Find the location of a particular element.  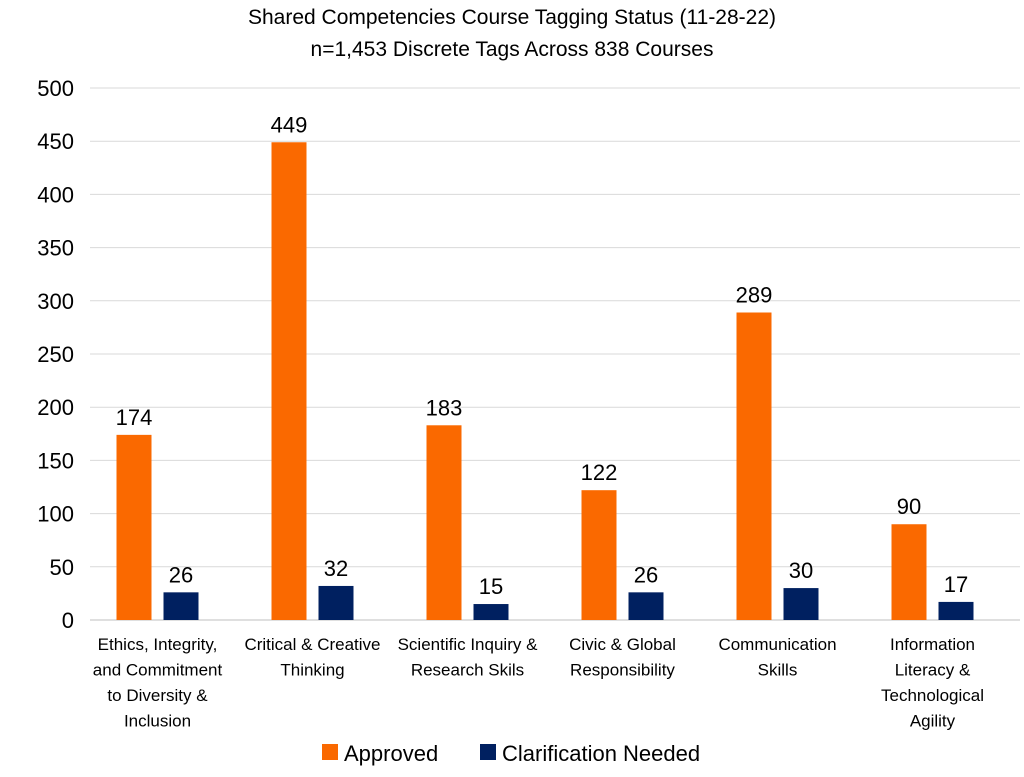

y-tick-label: 400 is located at coordinates (55, 194).